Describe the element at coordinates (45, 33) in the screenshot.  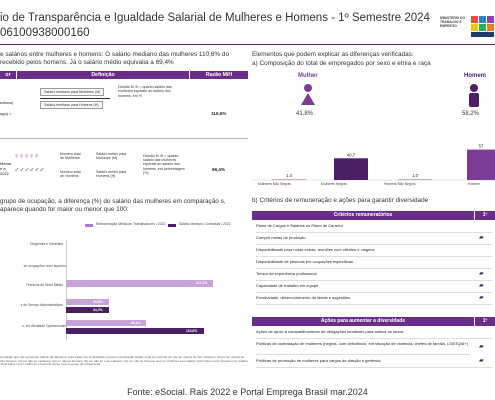
I see `company-cnpj: 06100938000160` at that location.